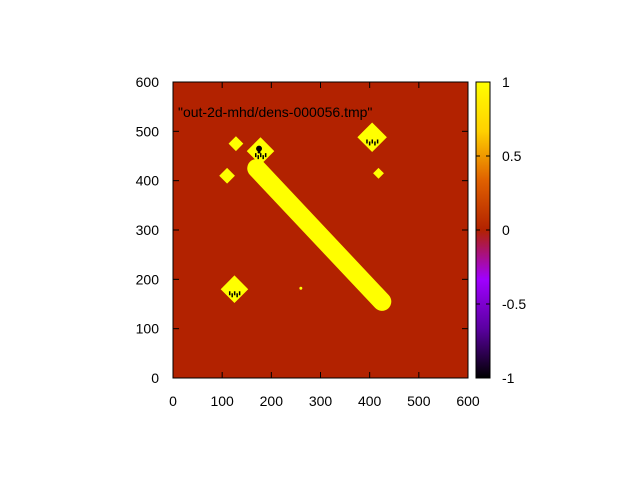  I want to click on colorbar-ticks: -1 -0.5 0 0.5 1, so click(501, 230).